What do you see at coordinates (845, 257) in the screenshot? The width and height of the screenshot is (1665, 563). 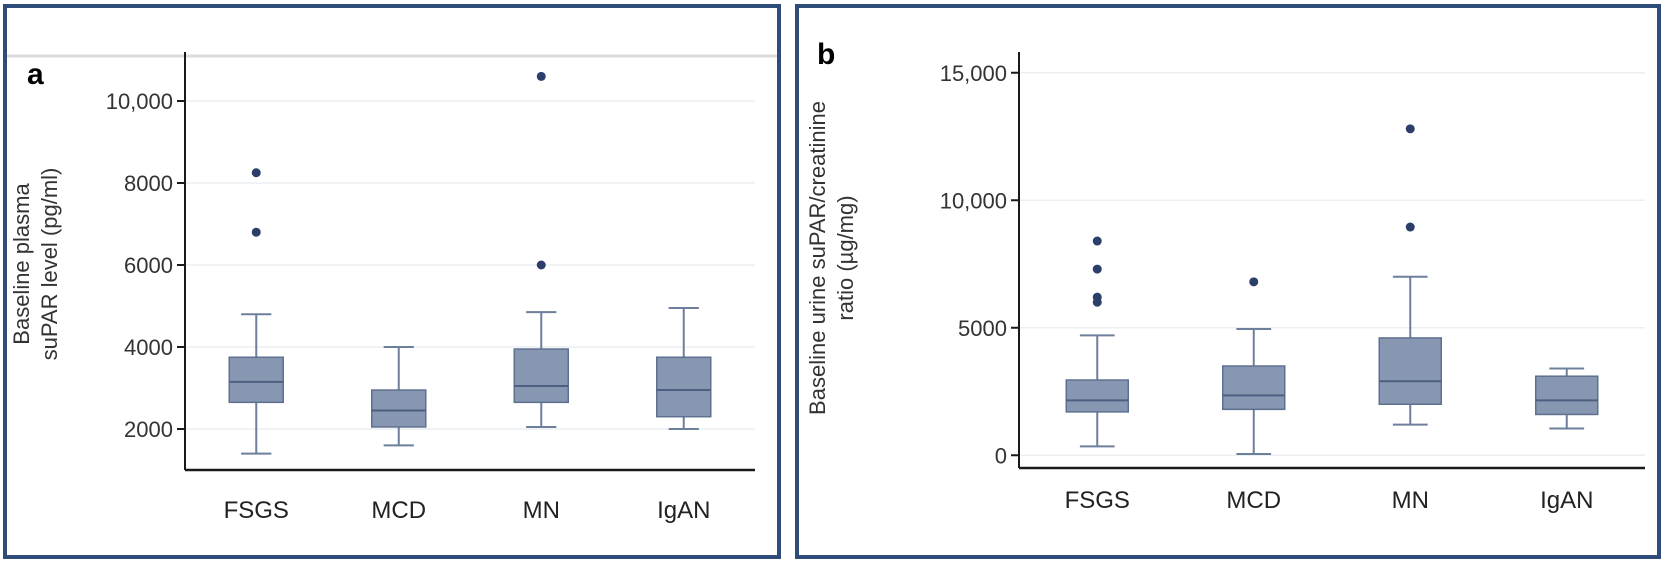 I see `y-axis-label: ratio (µg/mg)` at bounding box center [845, 257].